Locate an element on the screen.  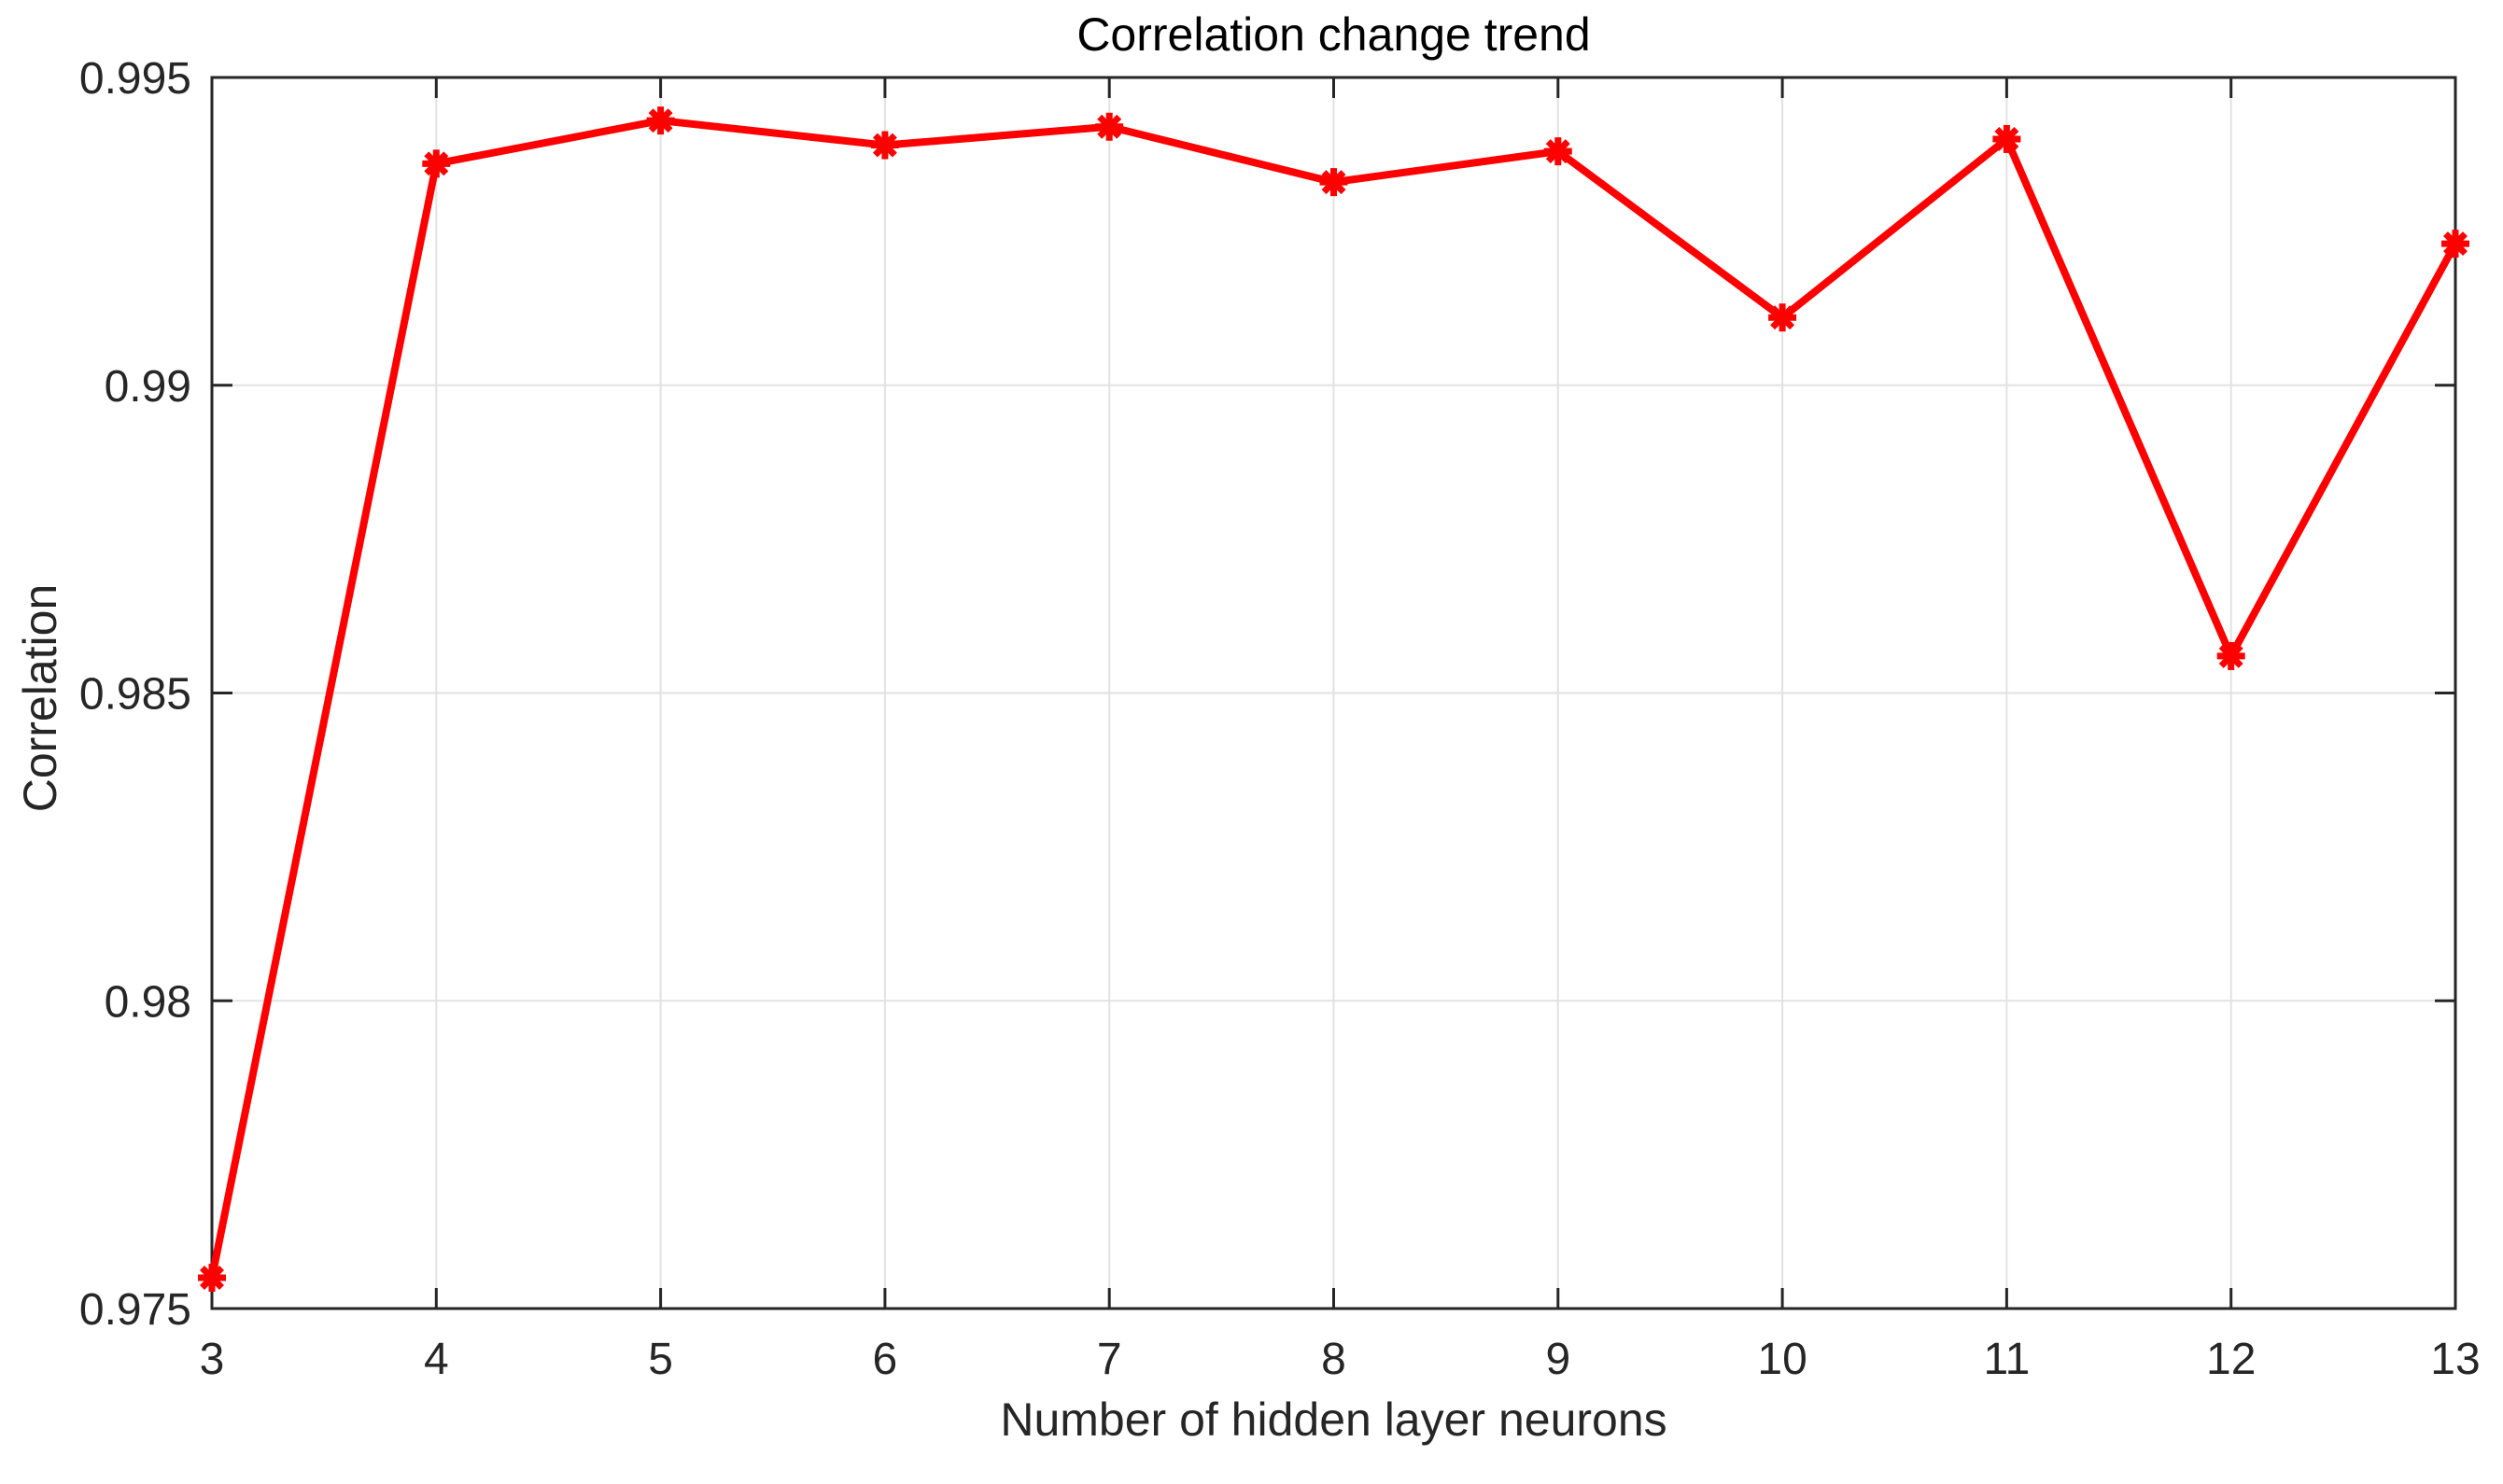
x-tick-label: 9 is located at coordinates (1557, 1359).